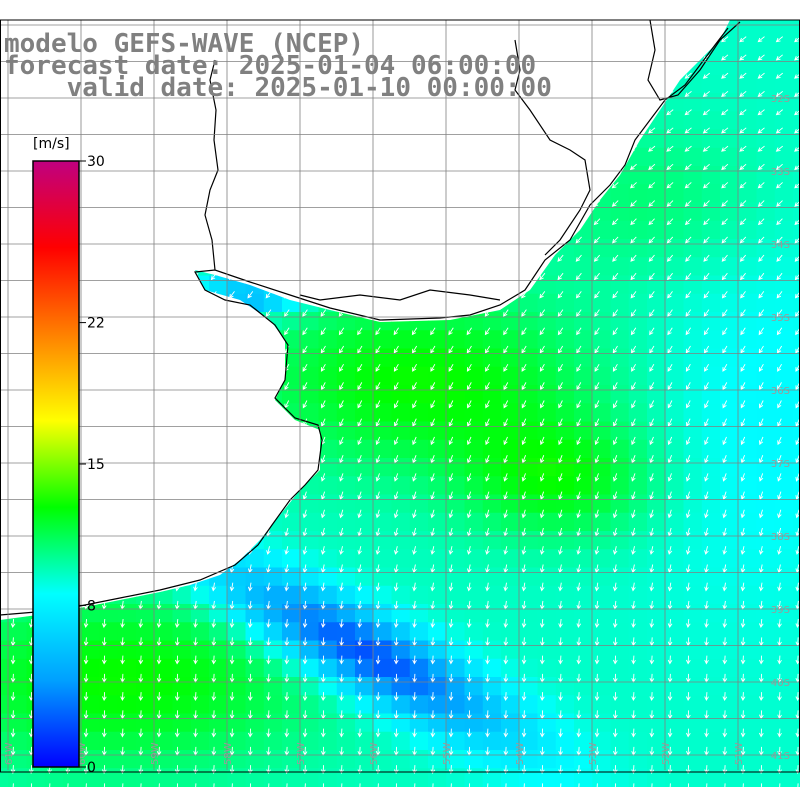 Image resolution: width=800 pixels, height=800 pixels. What do you see at coordinates (374, 753) in the screenshot?
I see `longitude-label: 56W` at bounding box center [374, 753].